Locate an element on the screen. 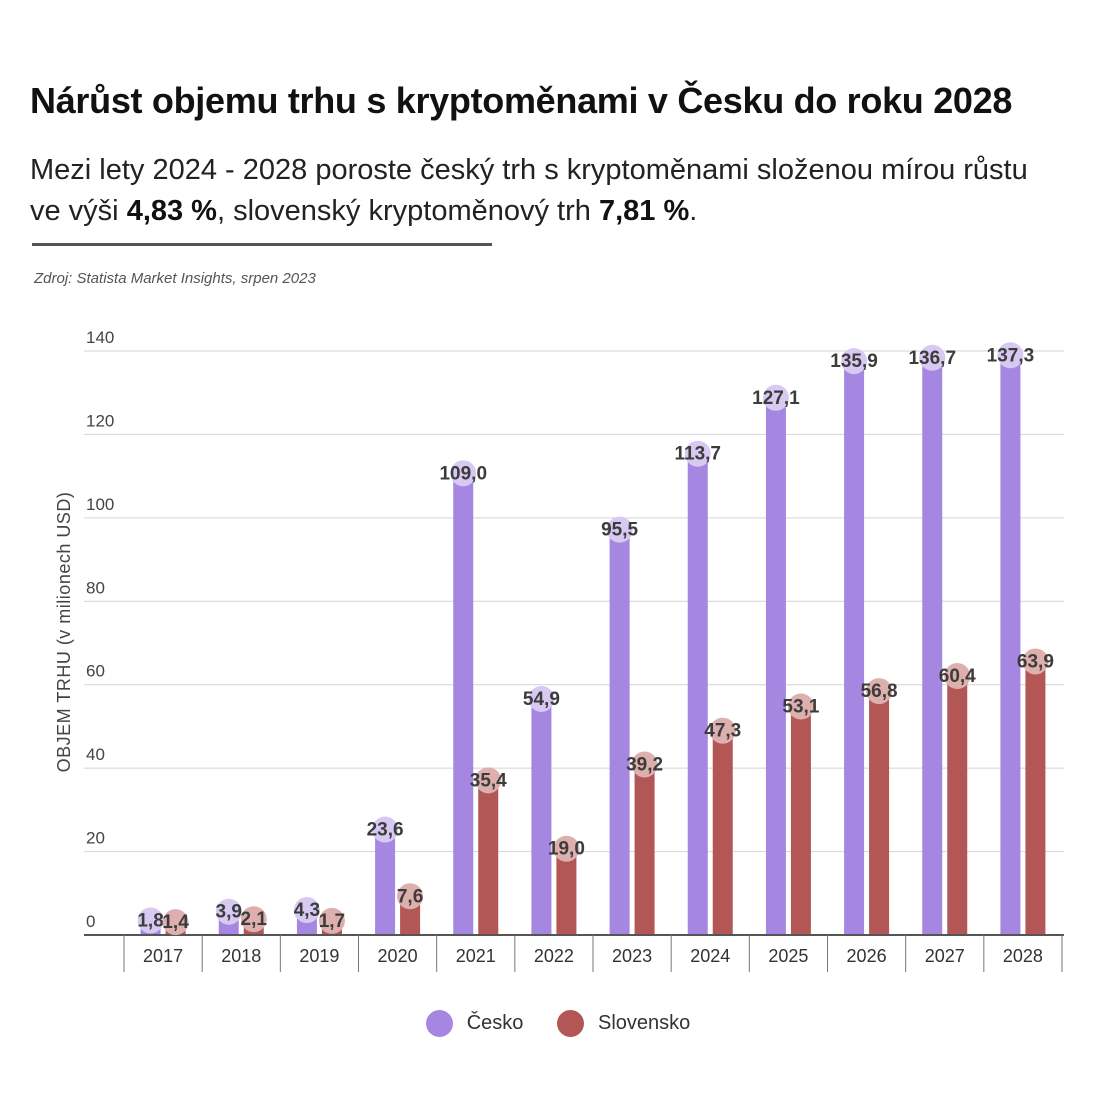 This screenshot has height=1116, width=1116. data-label: 4,3 is located at coordinates (307, 910).